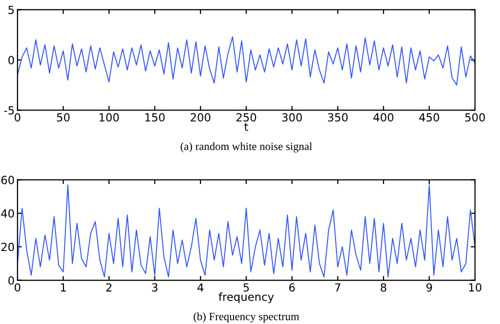 The height and width of the screenshot is (324, 500). What do you see at coordinates (109, 117) in the screenshot?
I see `x-tick-label: 100` at bounding box center [109, 117].